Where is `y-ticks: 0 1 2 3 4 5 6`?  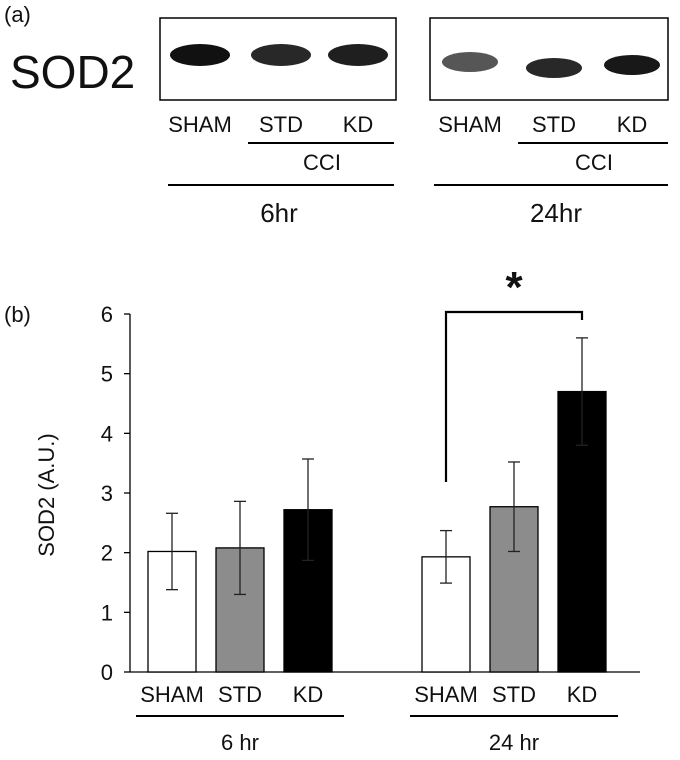 y-ticks: 0 1 2 3 4 5 6 is located at coordinates (115, 493).